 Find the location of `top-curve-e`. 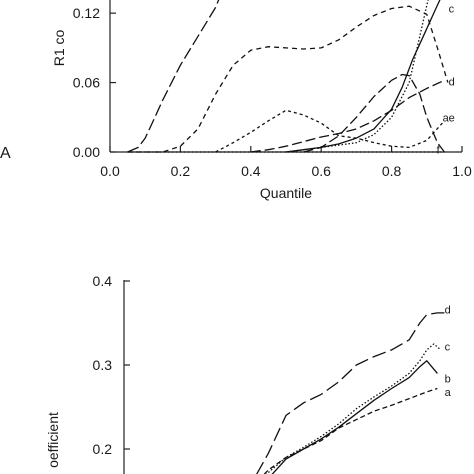

top-curve-e is located at coordinates (330, 131).